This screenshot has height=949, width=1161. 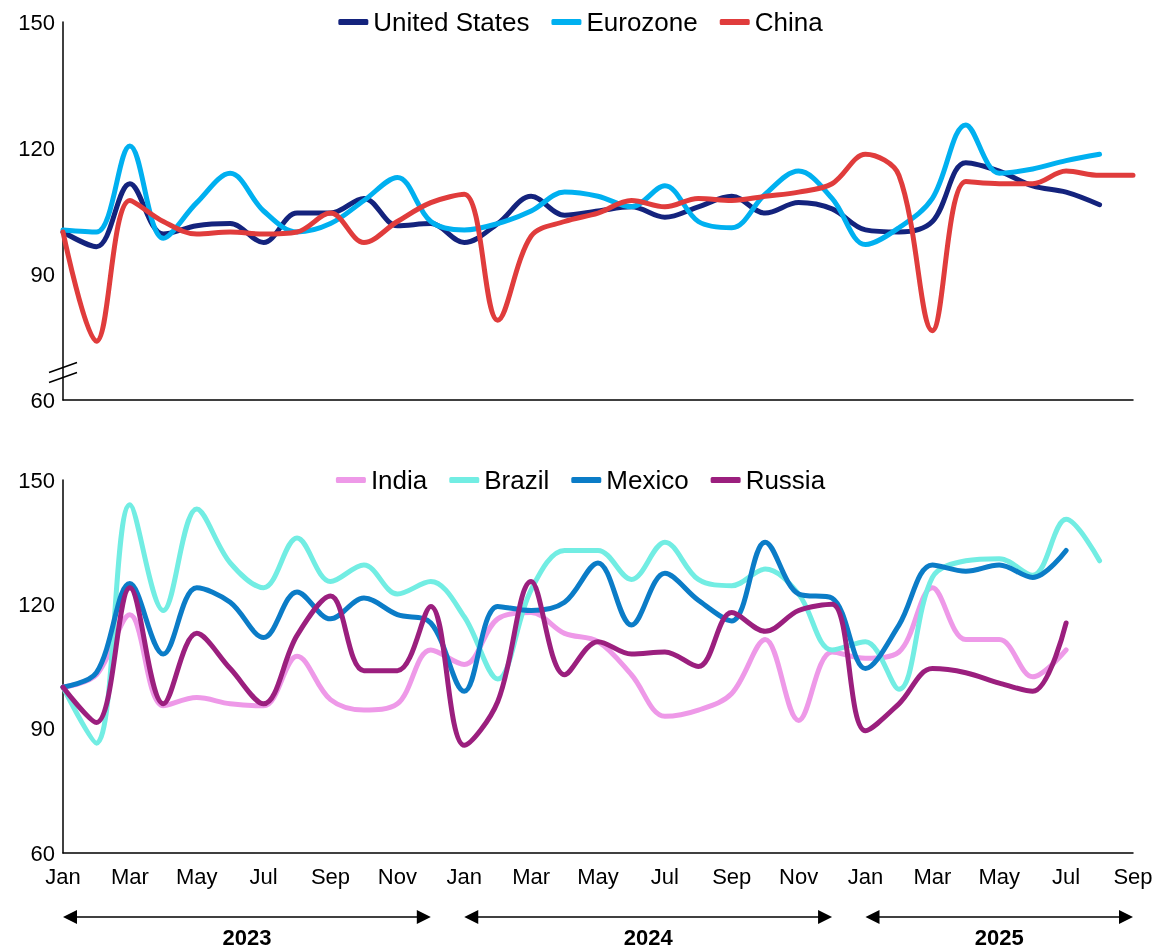 I want to click on legend-label: Brazil, so click(x=517, y=480).